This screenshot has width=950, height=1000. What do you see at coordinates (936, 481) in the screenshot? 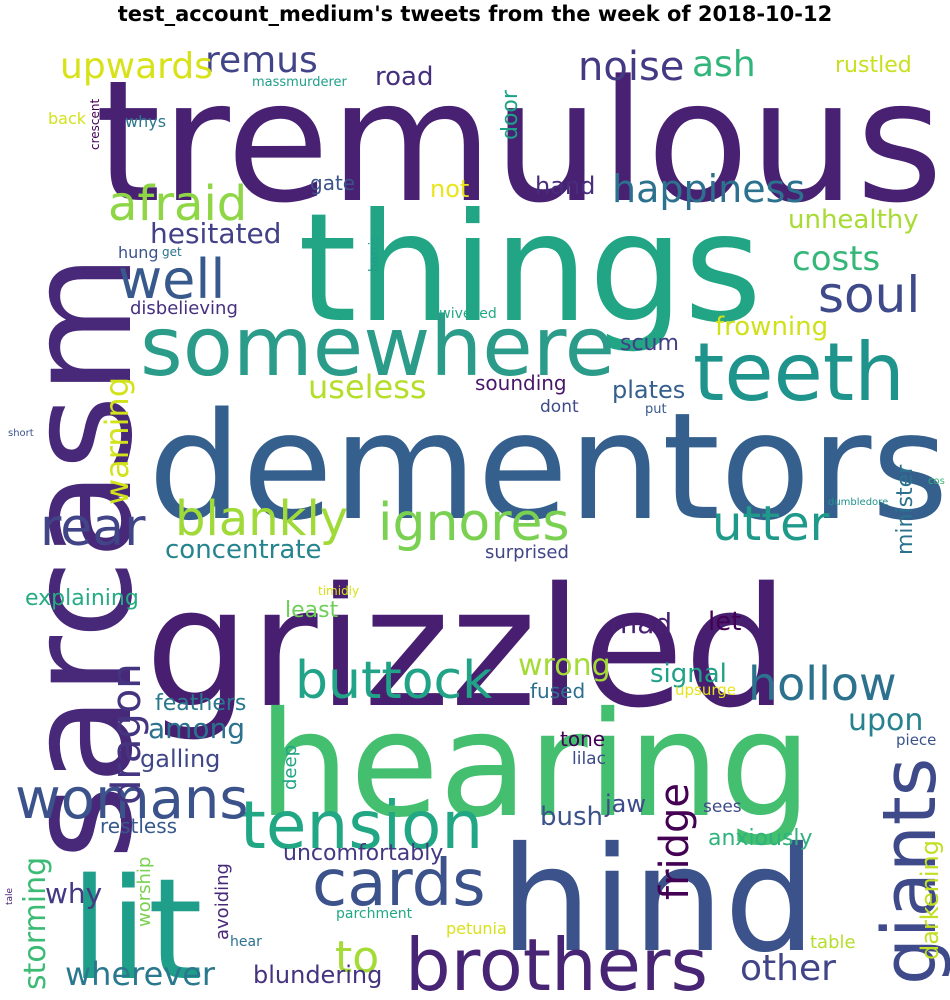
I see `word-cos: cos` at bounding box center [936, 481].